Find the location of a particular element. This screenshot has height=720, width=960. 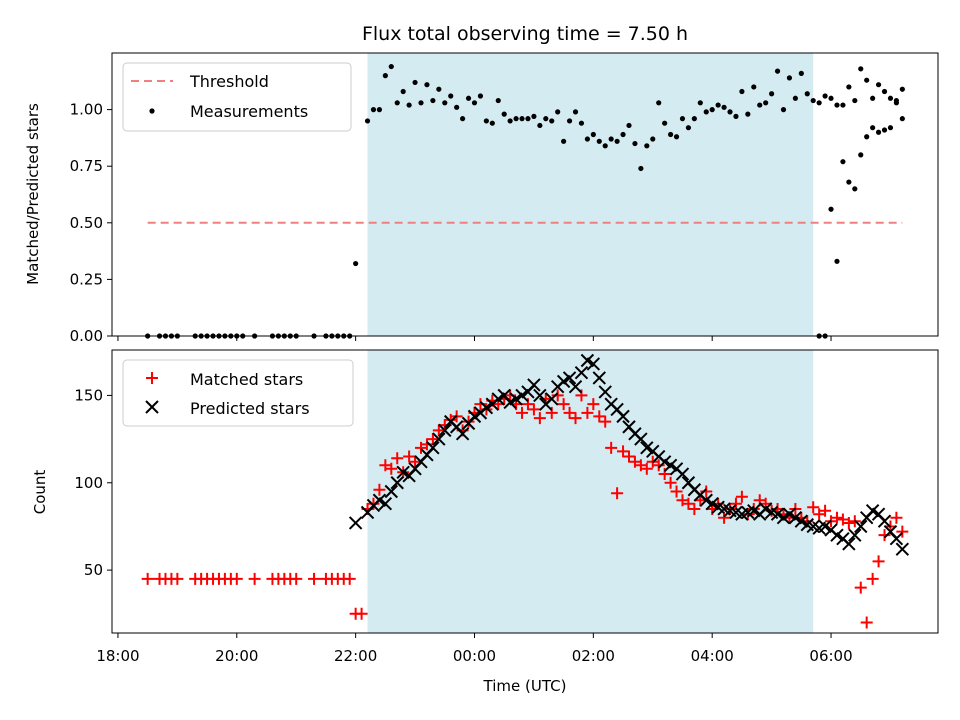

bottom-x-tick-label: 22:00 is located at coordinates (355, 656).